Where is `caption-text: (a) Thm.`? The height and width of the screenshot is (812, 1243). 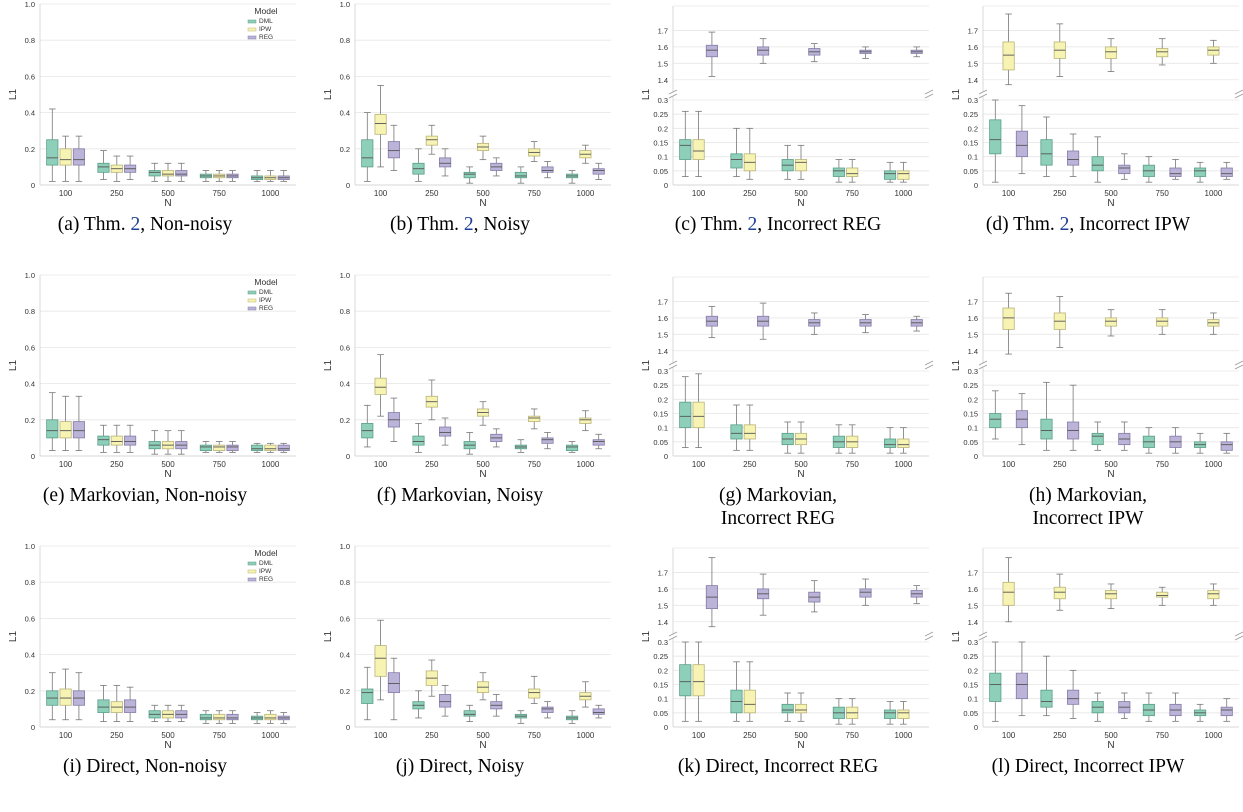 caption-text: (a) Thm. is located at coordinates (94, 224).